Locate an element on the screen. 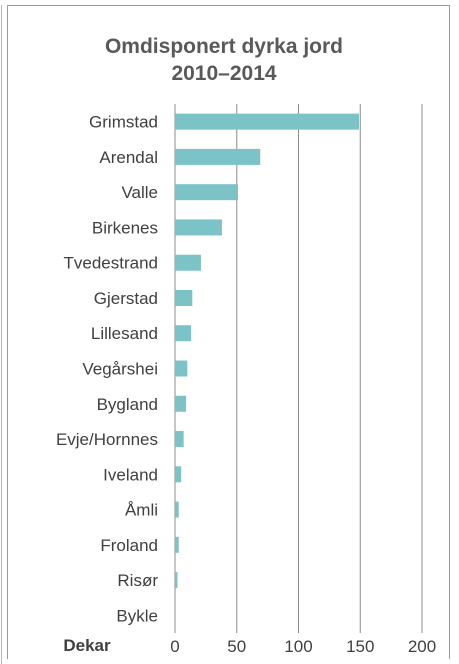  category-label: Bygland is located at coordinates (127, 404).